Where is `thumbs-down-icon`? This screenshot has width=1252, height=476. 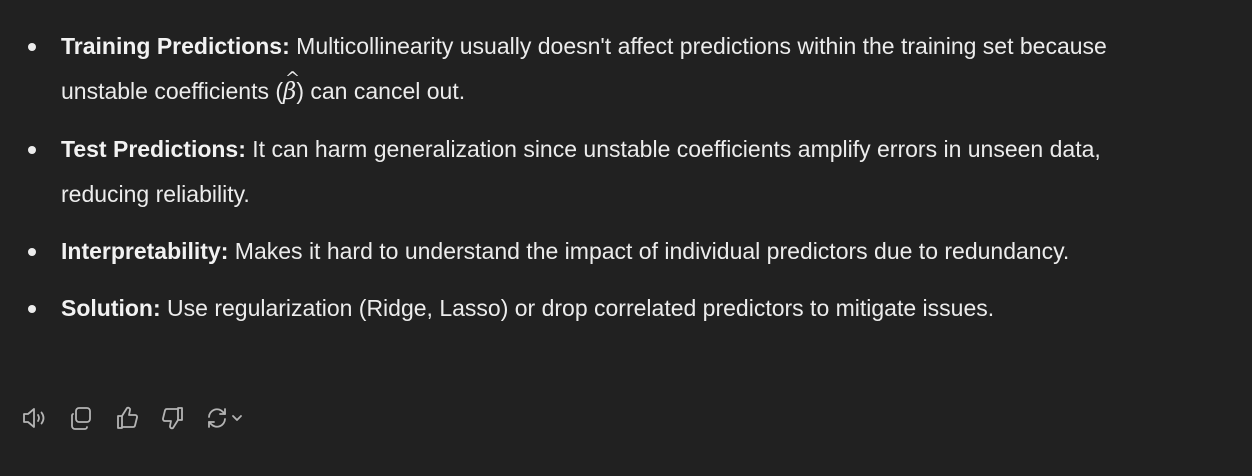
thumbs-down-icon is located at coordinates (172, 418).